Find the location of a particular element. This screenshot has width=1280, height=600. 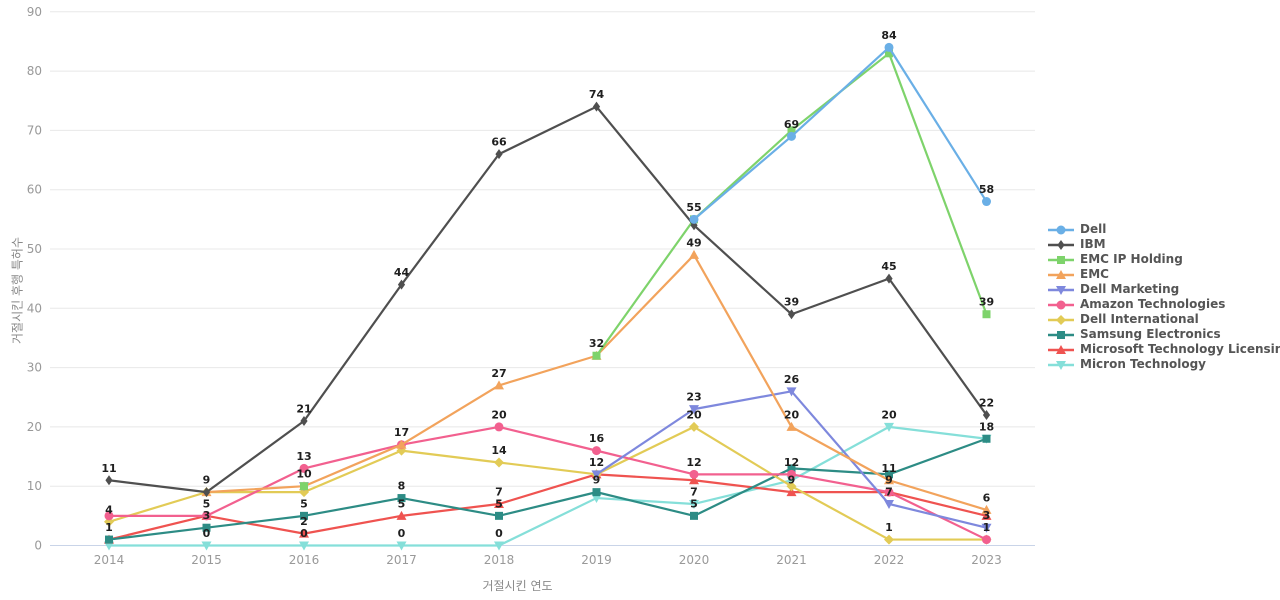

y-tick-label: 80 is located at coordinates (34, 71).